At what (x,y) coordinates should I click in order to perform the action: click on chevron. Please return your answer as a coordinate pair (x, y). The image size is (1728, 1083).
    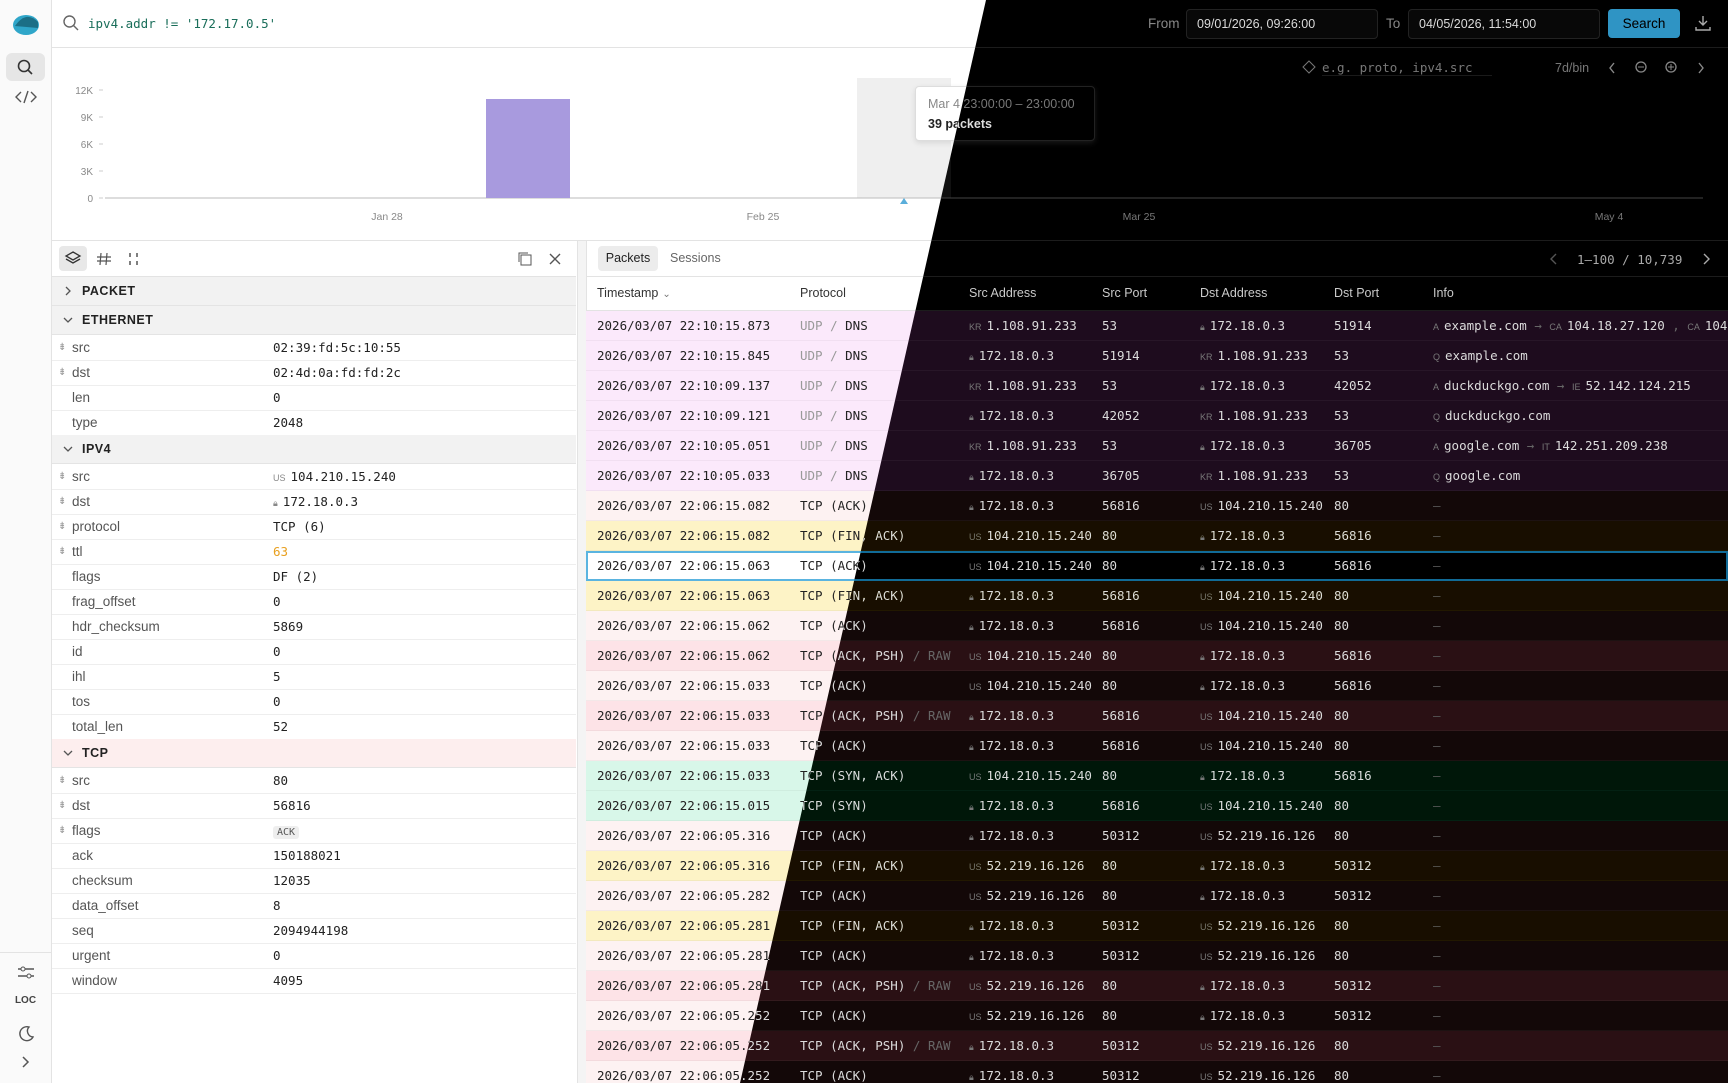
    Looking at the image, I should click on (68, 320).